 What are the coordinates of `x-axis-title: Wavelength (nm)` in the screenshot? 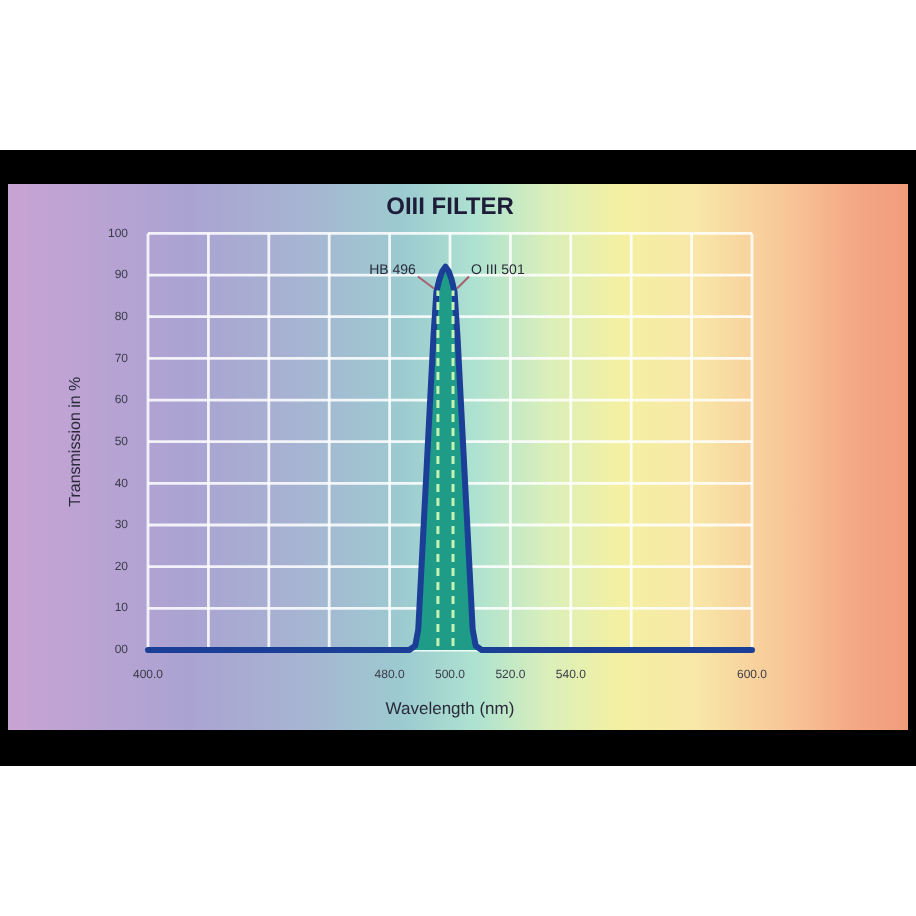 It's located at (450, 708).